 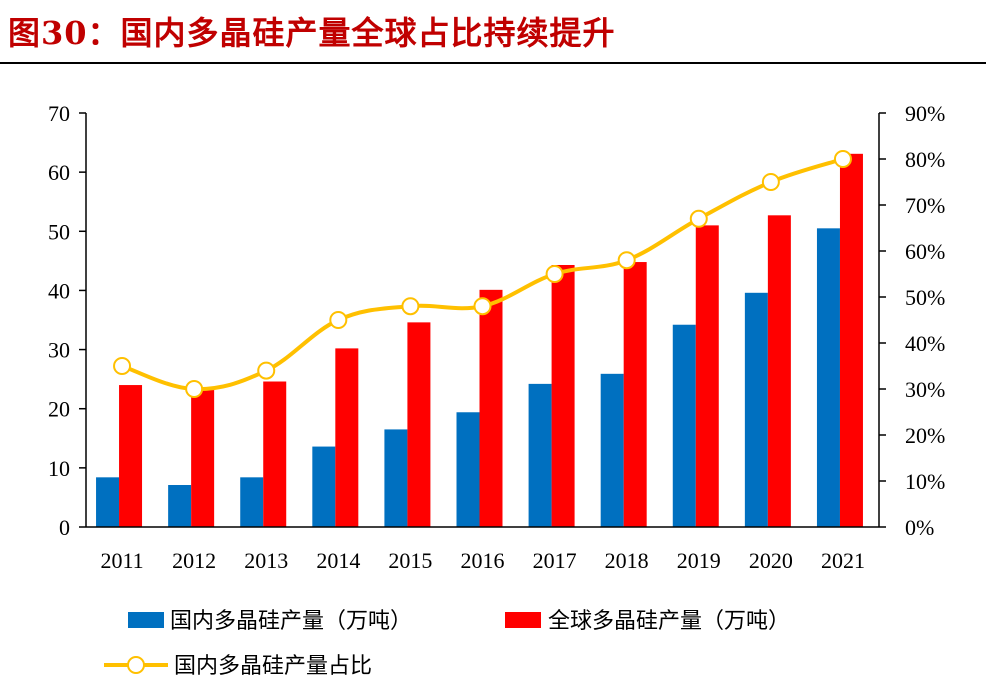 What do you see at coordinates (194, 560) in the screenshot?
I see `x-tick-label: 2012` at bounding box center [194, 560].